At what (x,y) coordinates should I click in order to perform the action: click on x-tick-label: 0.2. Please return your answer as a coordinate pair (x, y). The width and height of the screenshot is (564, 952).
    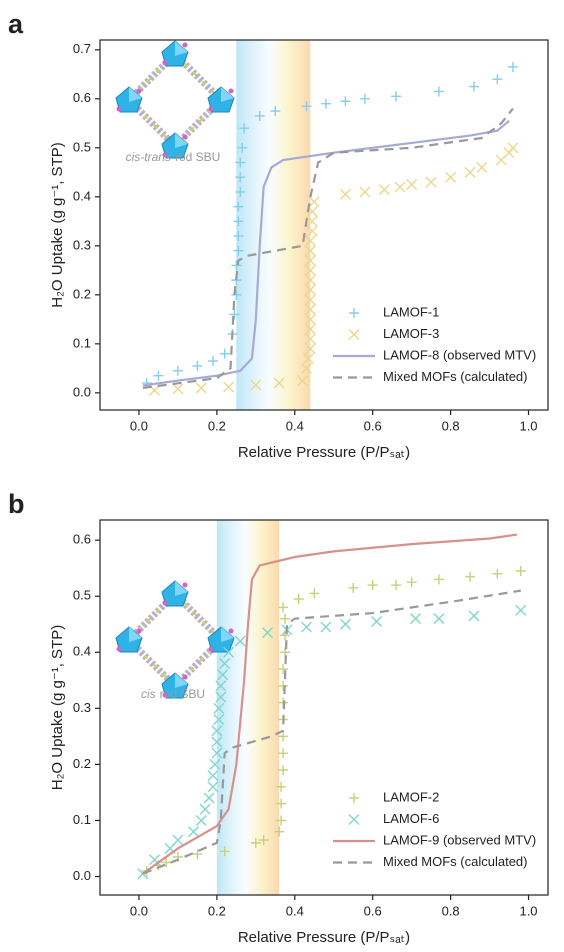
    Looking at the image, I should click on (217, 910).